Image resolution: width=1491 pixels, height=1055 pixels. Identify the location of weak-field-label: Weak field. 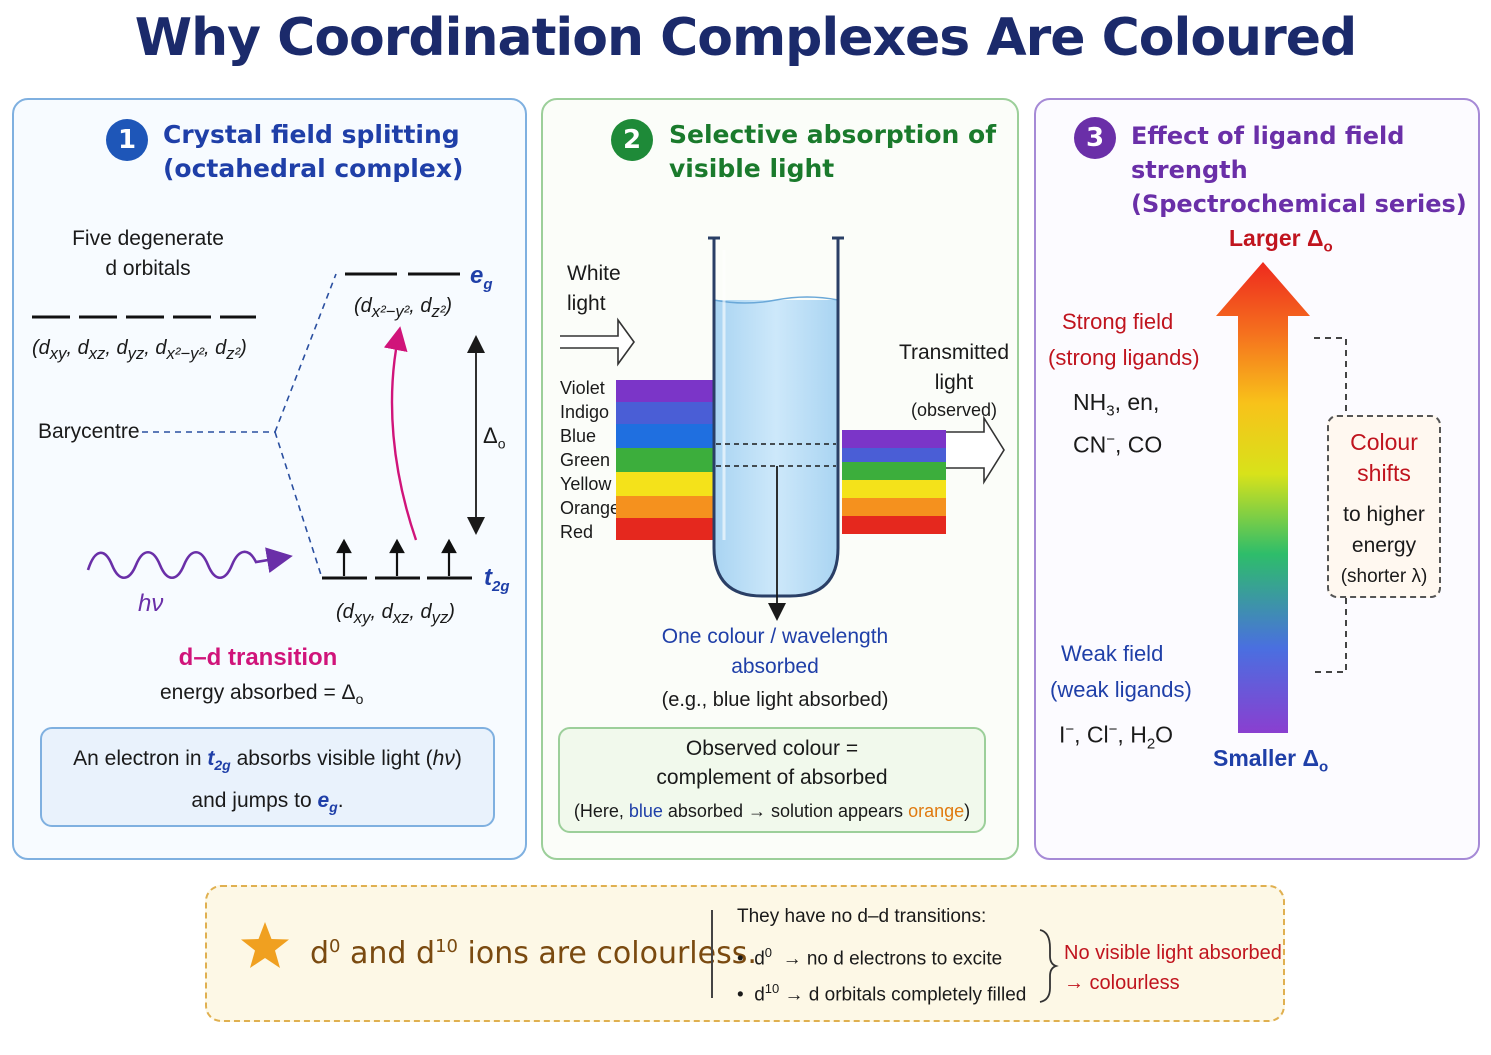
(1112, 653).